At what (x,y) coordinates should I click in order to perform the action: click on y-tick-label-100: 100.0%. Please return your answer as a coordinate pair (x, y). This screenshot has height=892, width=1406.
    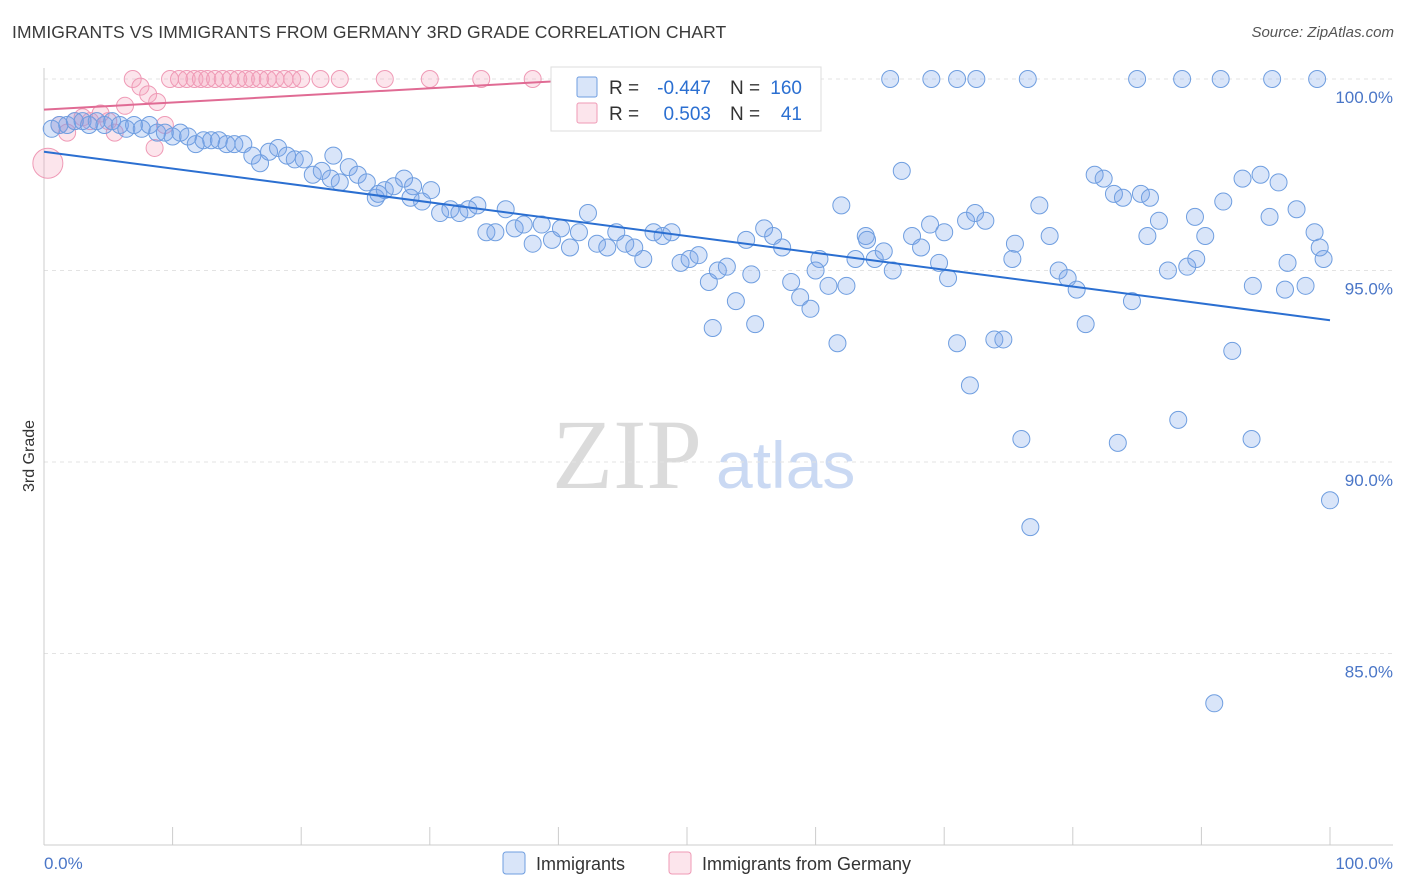
    Looking at the image, I should click on (1364, 97).